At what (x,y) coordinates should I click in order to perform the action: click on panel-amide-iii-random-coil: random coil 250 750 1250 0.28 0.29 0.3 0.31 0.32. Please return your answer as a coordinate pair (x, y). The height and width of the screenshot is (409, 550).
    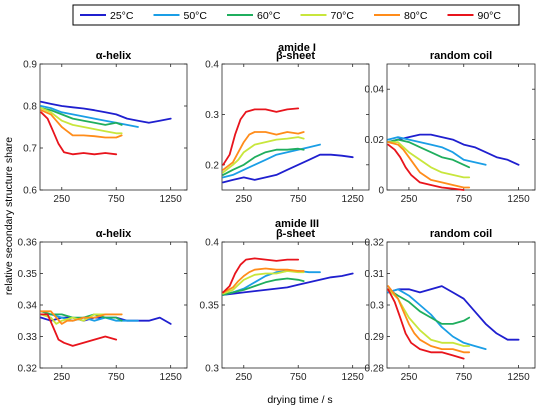
    Looking at the image, I should click on (450, 305).